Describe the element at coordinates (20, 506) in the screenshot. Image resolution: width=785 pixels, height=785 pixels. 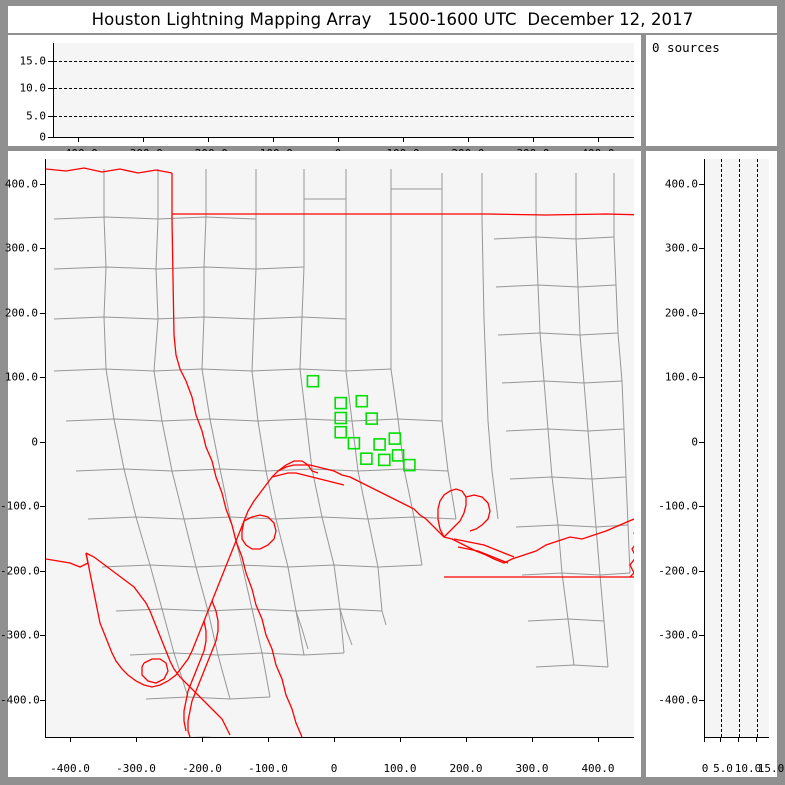
I see `map-ytick-label--100: -100.0` at that location.